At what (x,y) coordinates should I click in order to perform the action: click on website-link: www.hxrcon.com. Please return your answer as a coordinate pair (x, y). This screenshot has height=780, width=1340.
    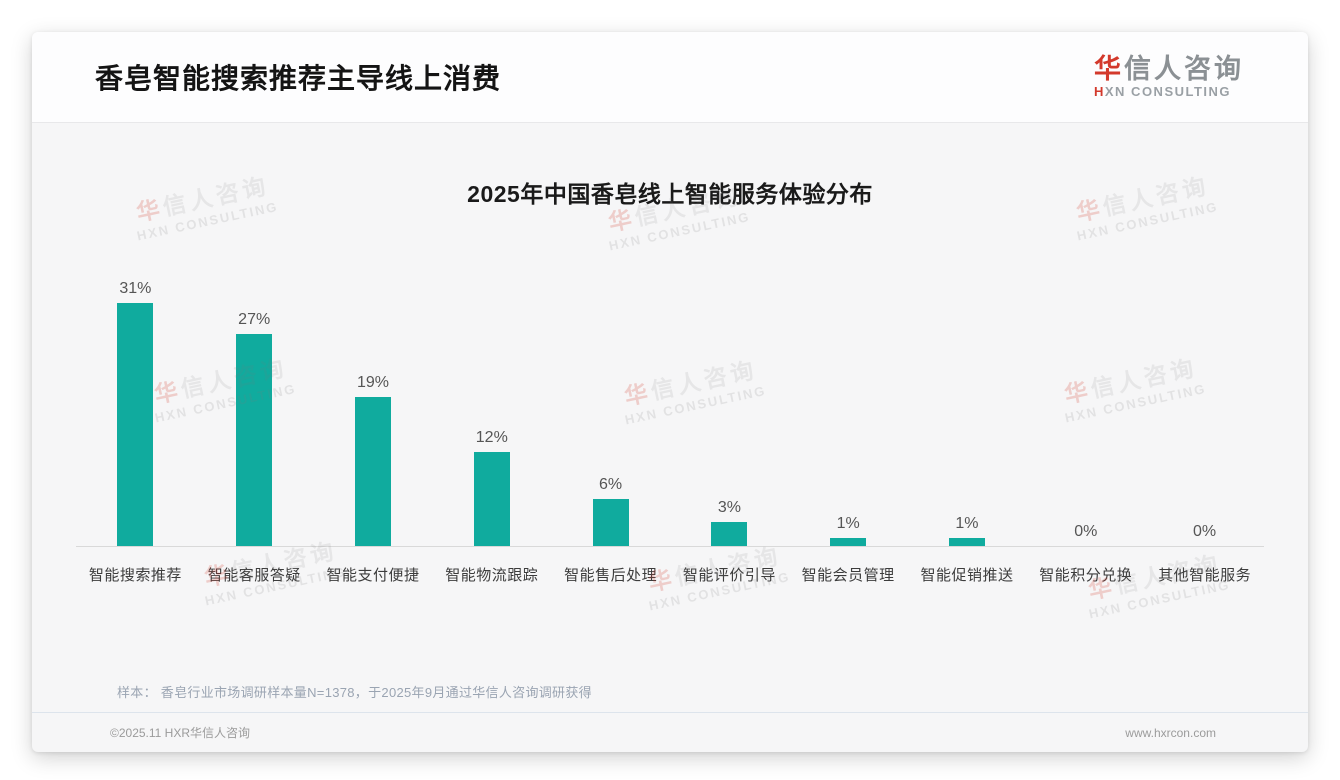
    Looking at the image, I should click on (1170, 732).